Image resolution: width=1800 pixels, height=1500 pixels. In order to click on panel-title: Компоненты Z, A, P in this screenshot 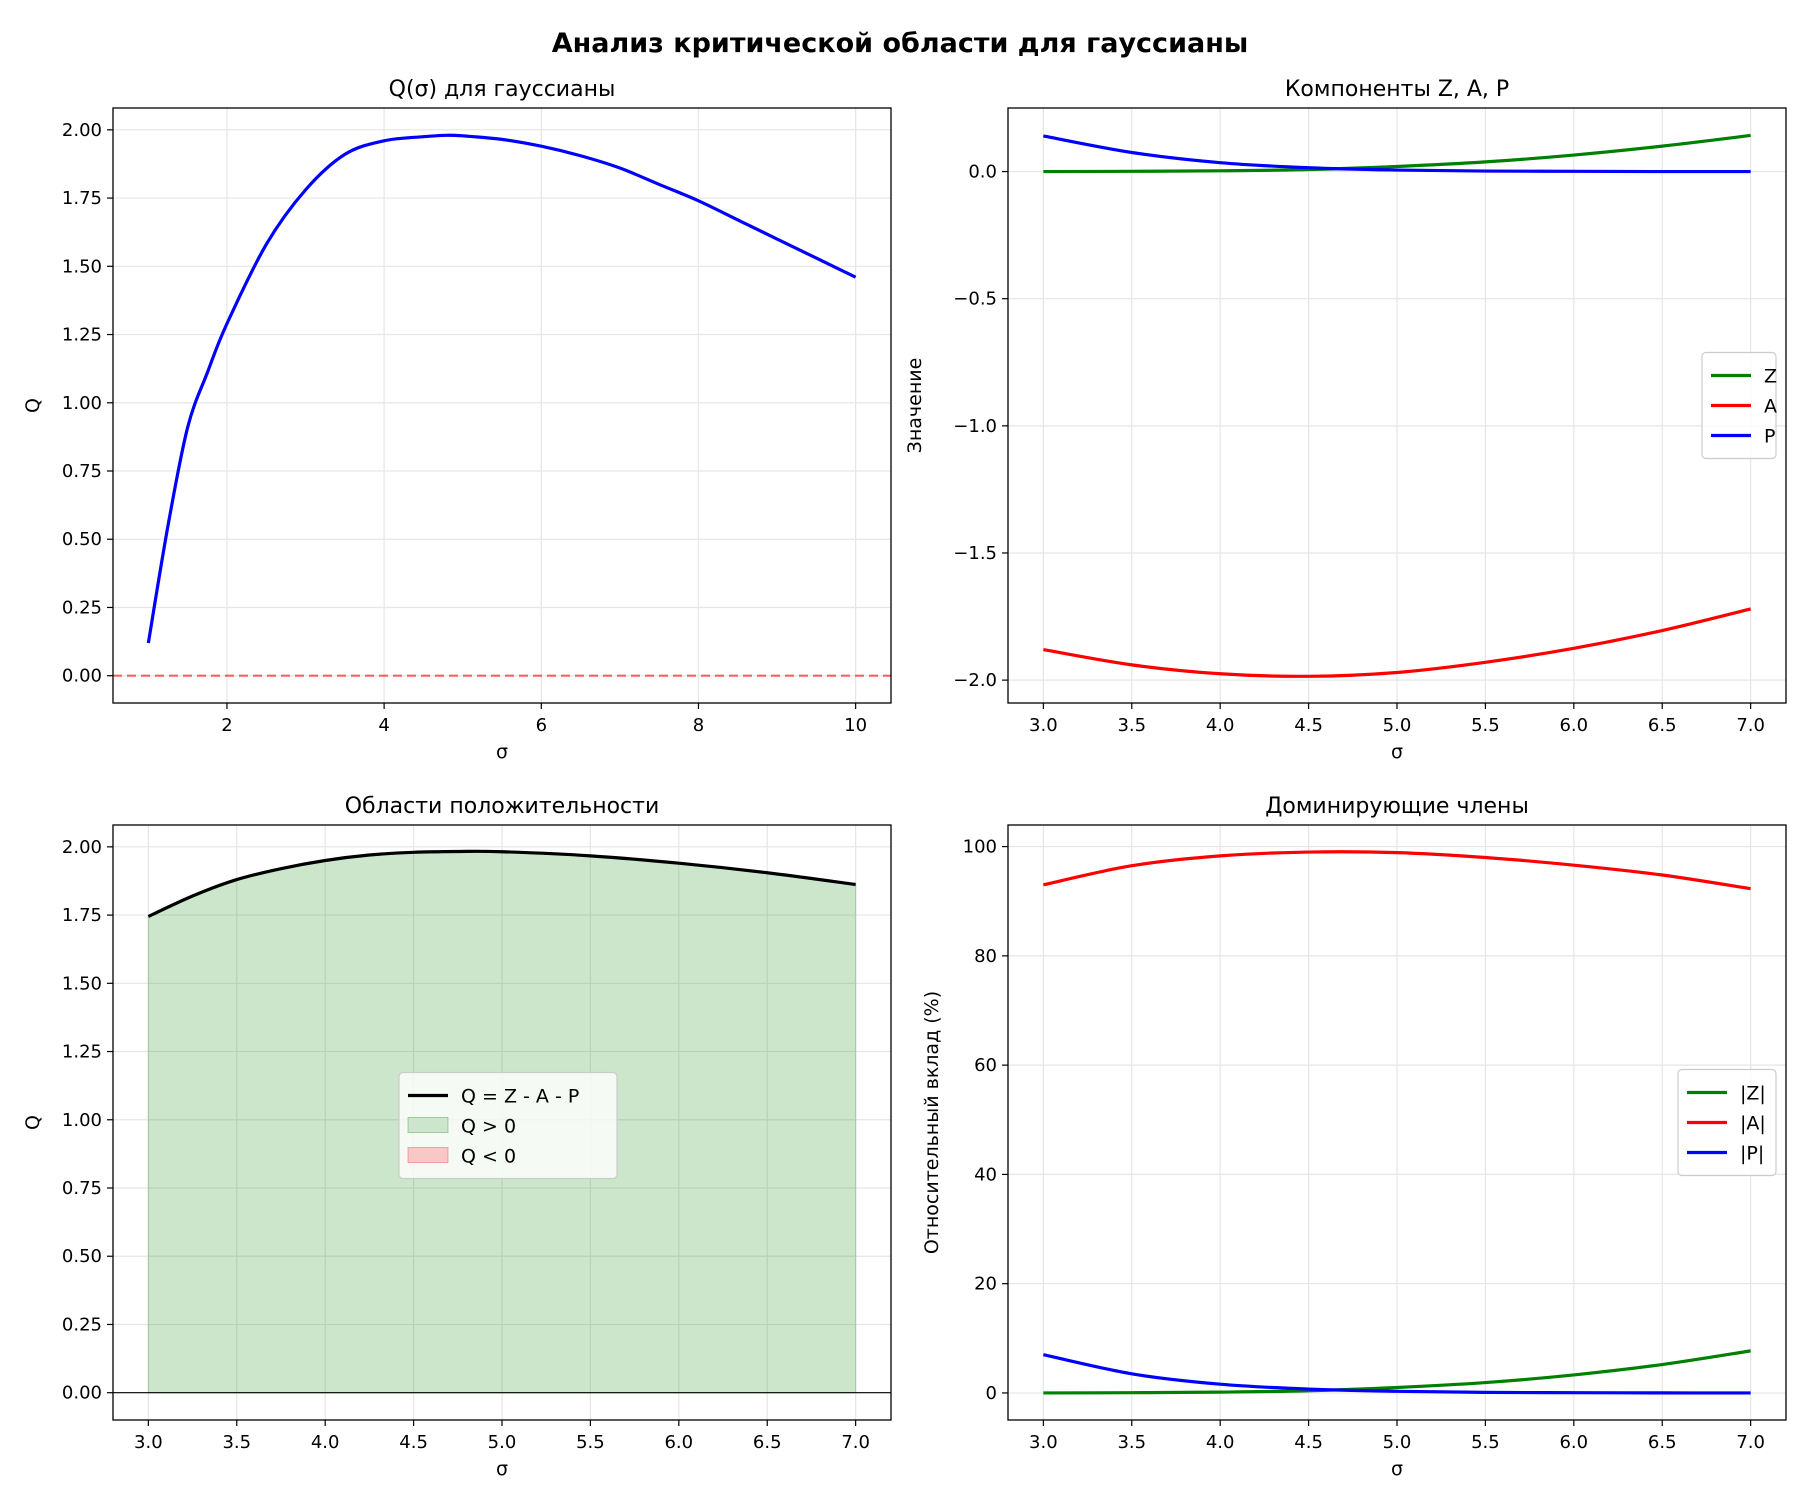, I will do `click(1397, 89)`.